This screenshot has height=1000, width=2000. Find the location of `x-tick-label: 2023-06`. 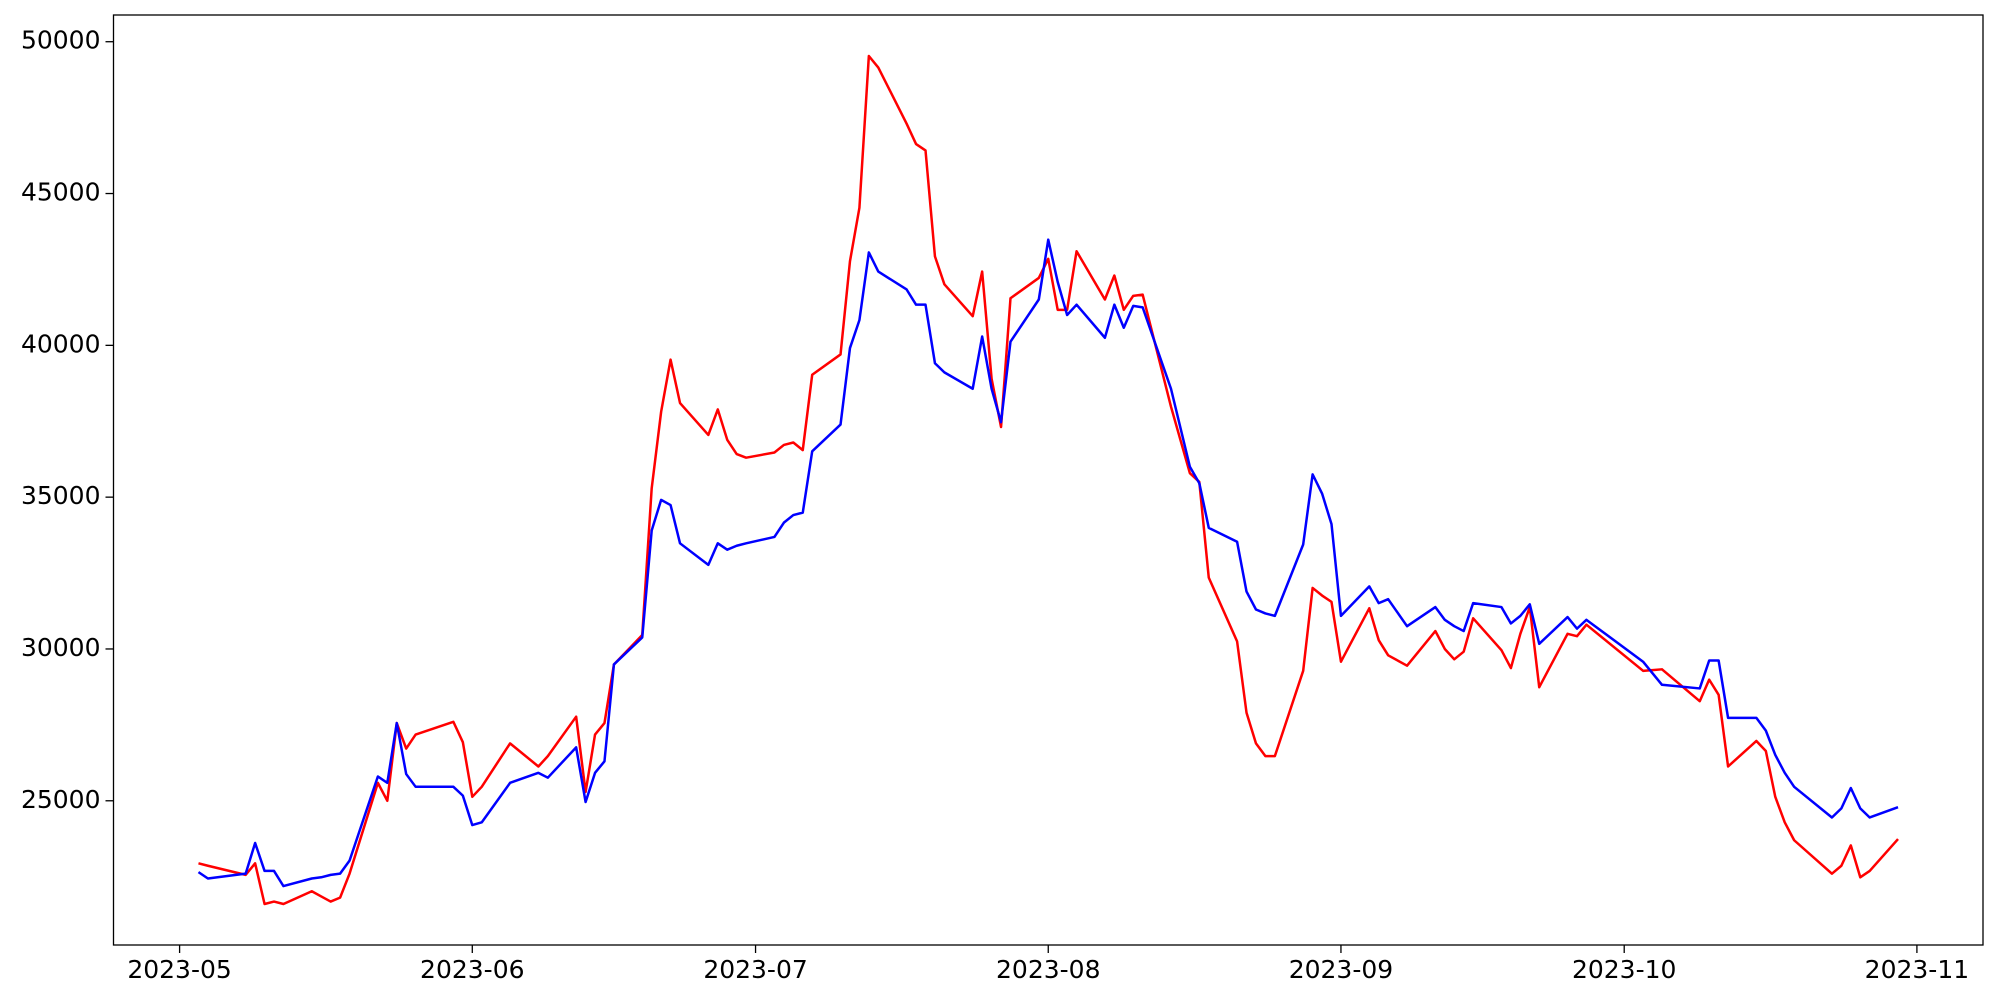

x-tick-label: 2023-06 is located at coordinates (472, 969).